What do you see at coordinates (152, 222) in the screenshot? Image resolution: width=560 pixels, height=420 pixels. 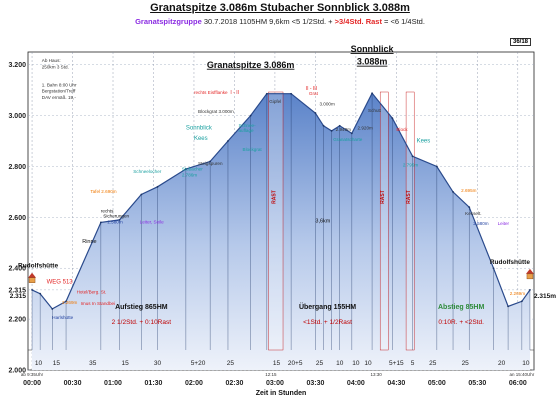 I see `route-annotation: Leiter, Seile` at bounding box center [152, 222].